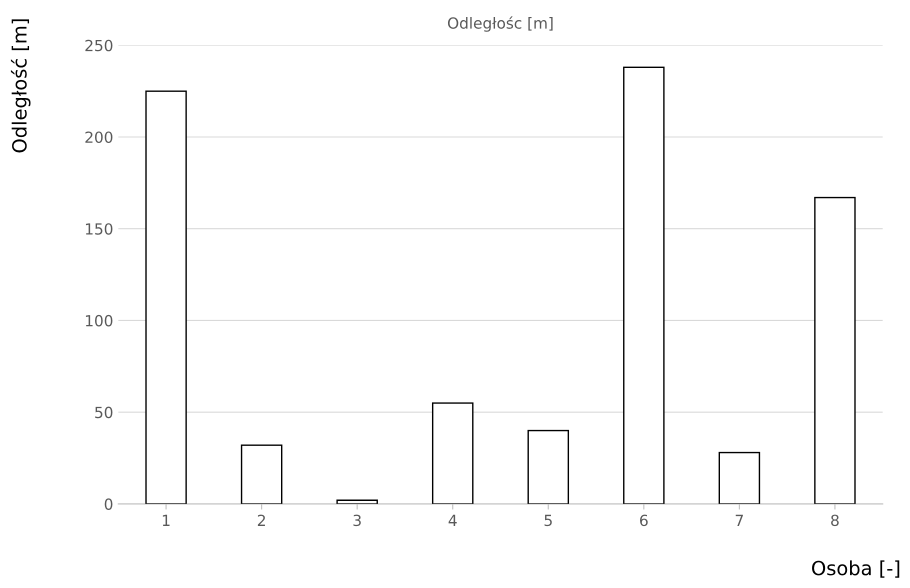 The height and width of the screenshot is (588, 910). I want to click on x-tick-label: 5, so click(548, 520).